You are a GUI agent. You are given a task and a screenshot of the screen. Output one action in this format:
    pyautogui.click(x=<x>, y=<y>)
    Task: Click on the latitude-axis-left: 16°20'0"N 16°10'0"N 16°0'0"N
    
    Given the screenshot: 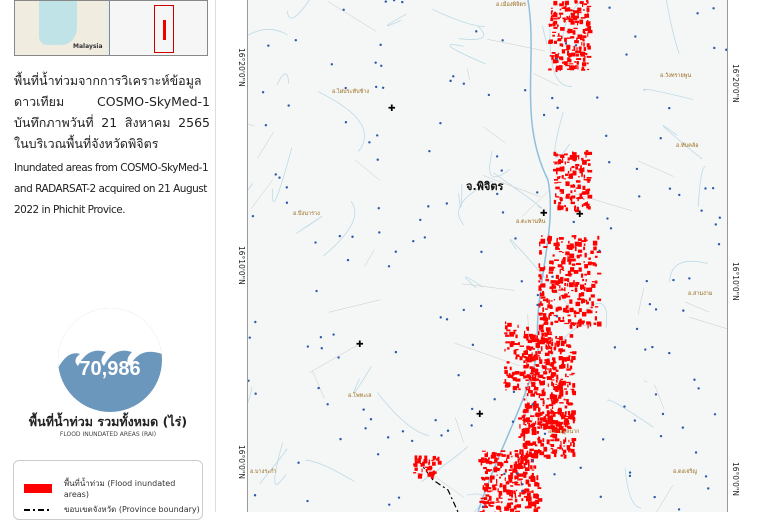 What is the action you would take?
    pyautogui.click(x=232, y=256)
    